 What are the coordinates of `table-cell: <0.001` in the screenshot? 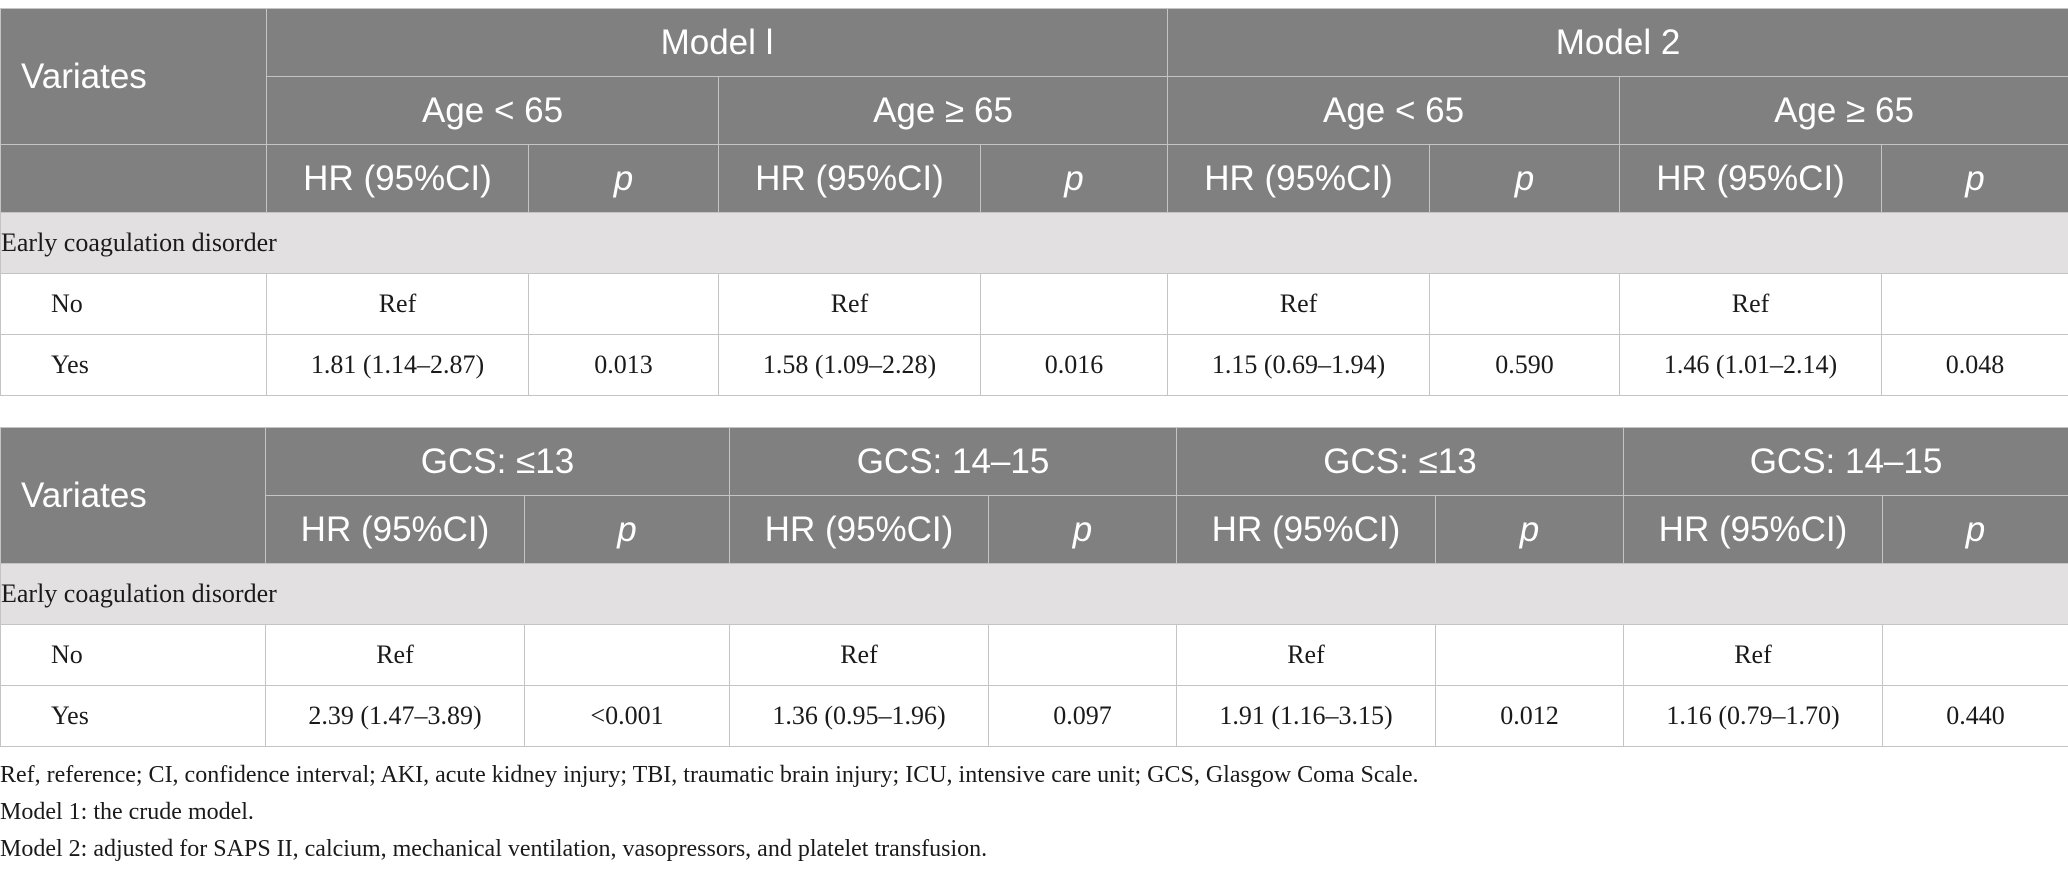 It's located at (627, 716).